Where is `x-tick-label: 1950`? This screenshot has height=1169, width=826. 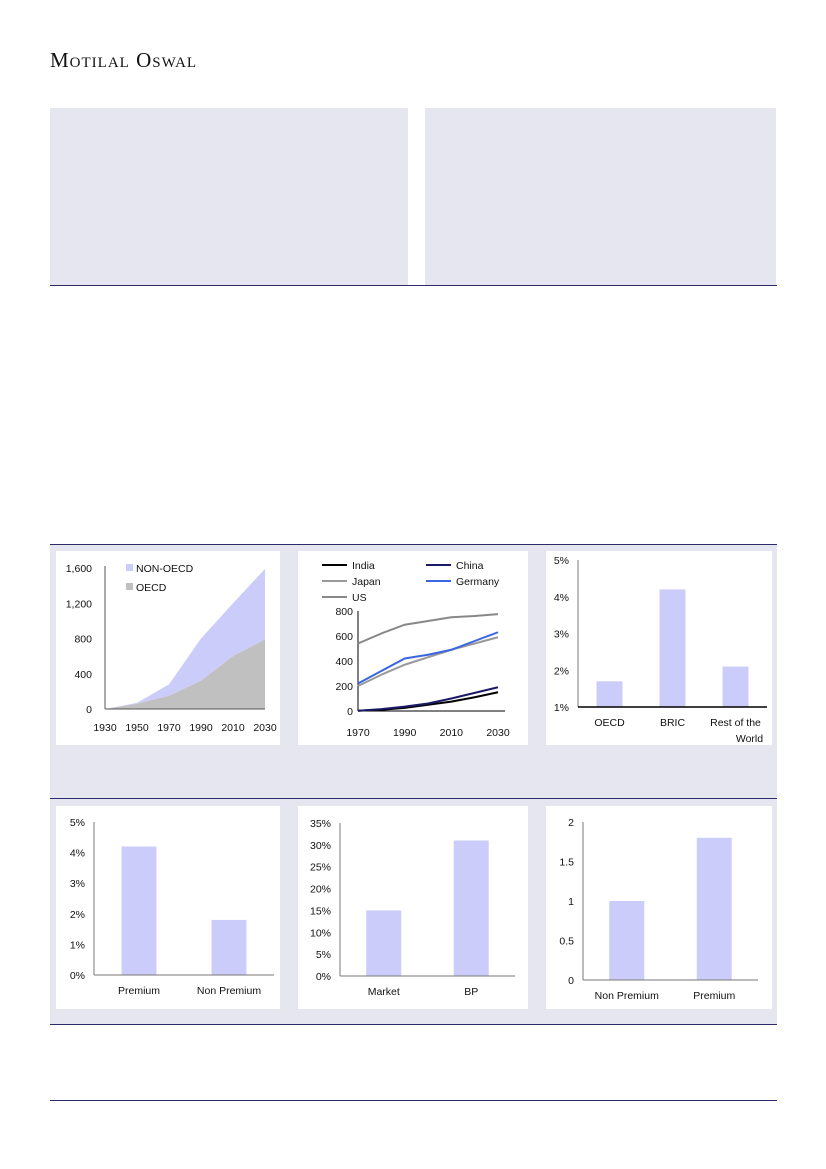
x-tick-label: 1950 is located at coordinates (137, 728).